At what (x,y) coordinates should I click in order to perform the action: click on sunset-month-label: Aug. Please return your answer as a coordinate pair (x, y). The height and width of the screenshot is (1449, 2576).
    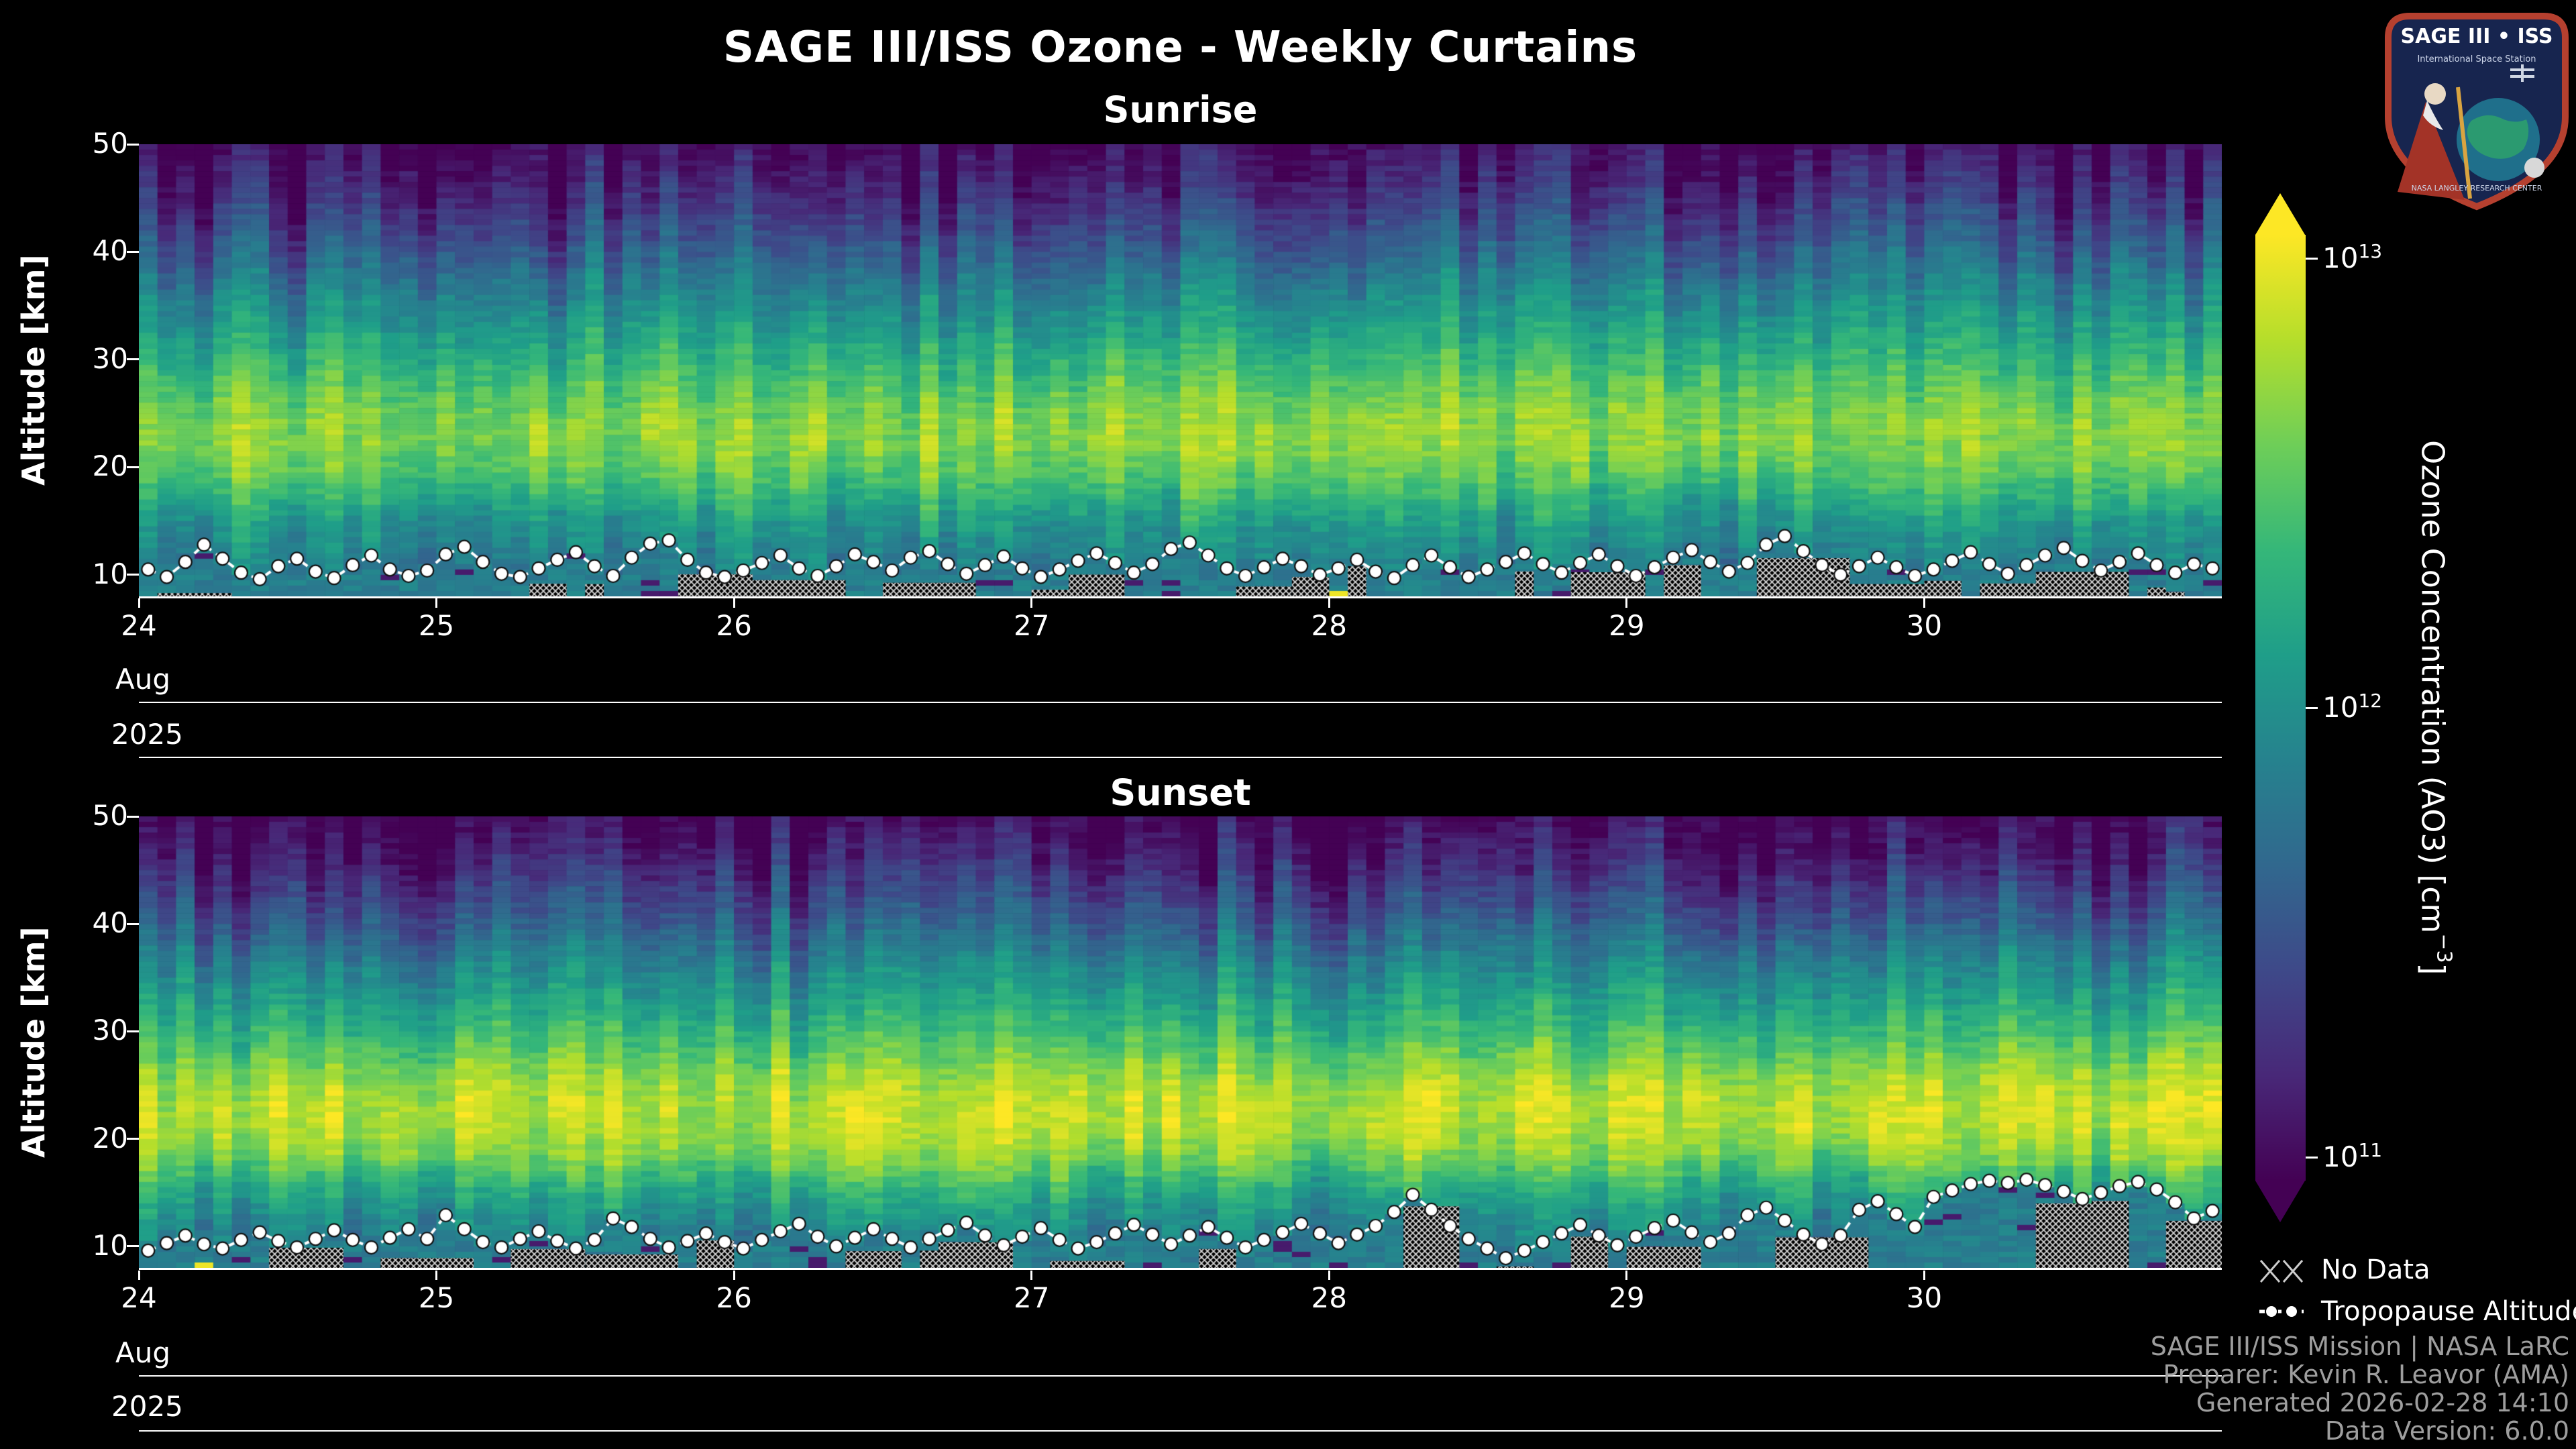
    Looking at the image, I should click on (143, 1352).